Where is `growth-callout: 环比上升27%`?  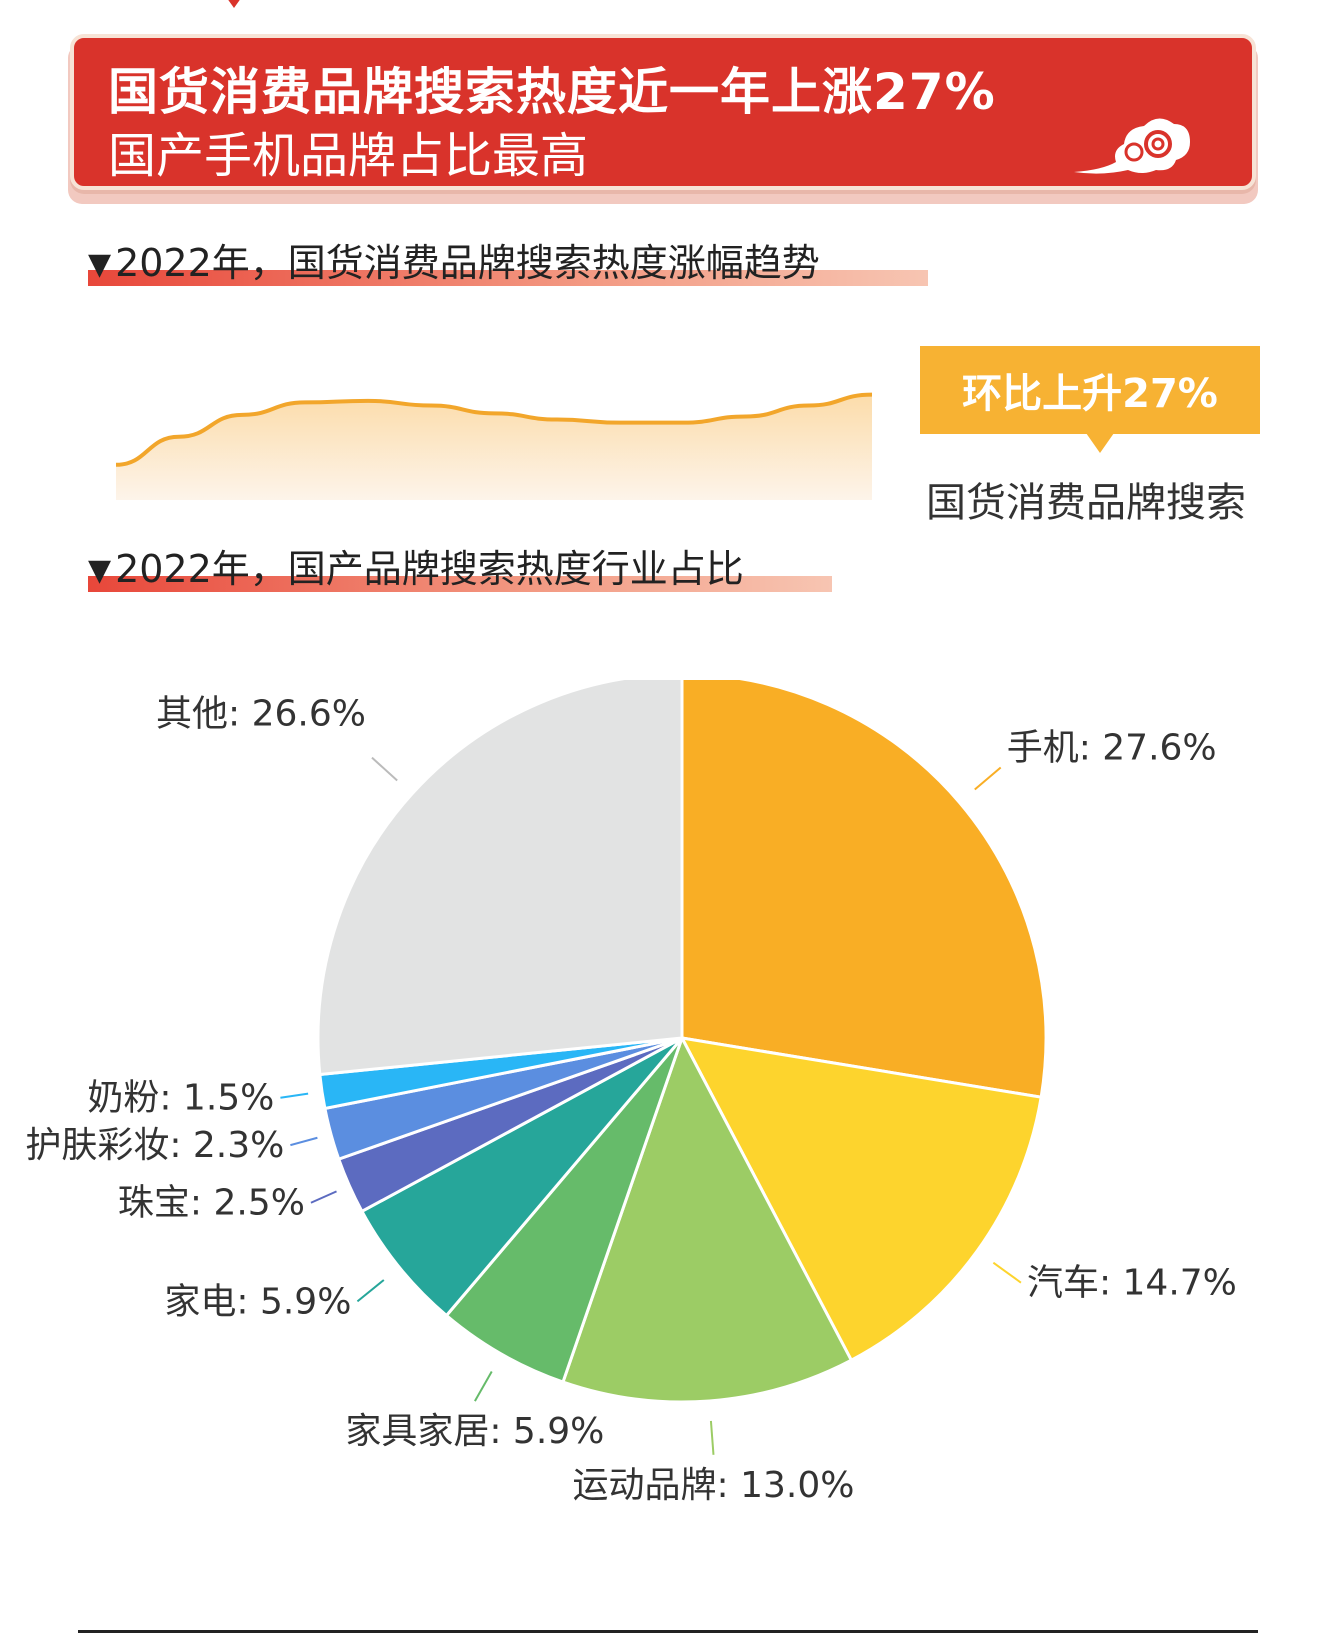 growth-callout: 环比上升27% is located at coordinates (1090, 390).